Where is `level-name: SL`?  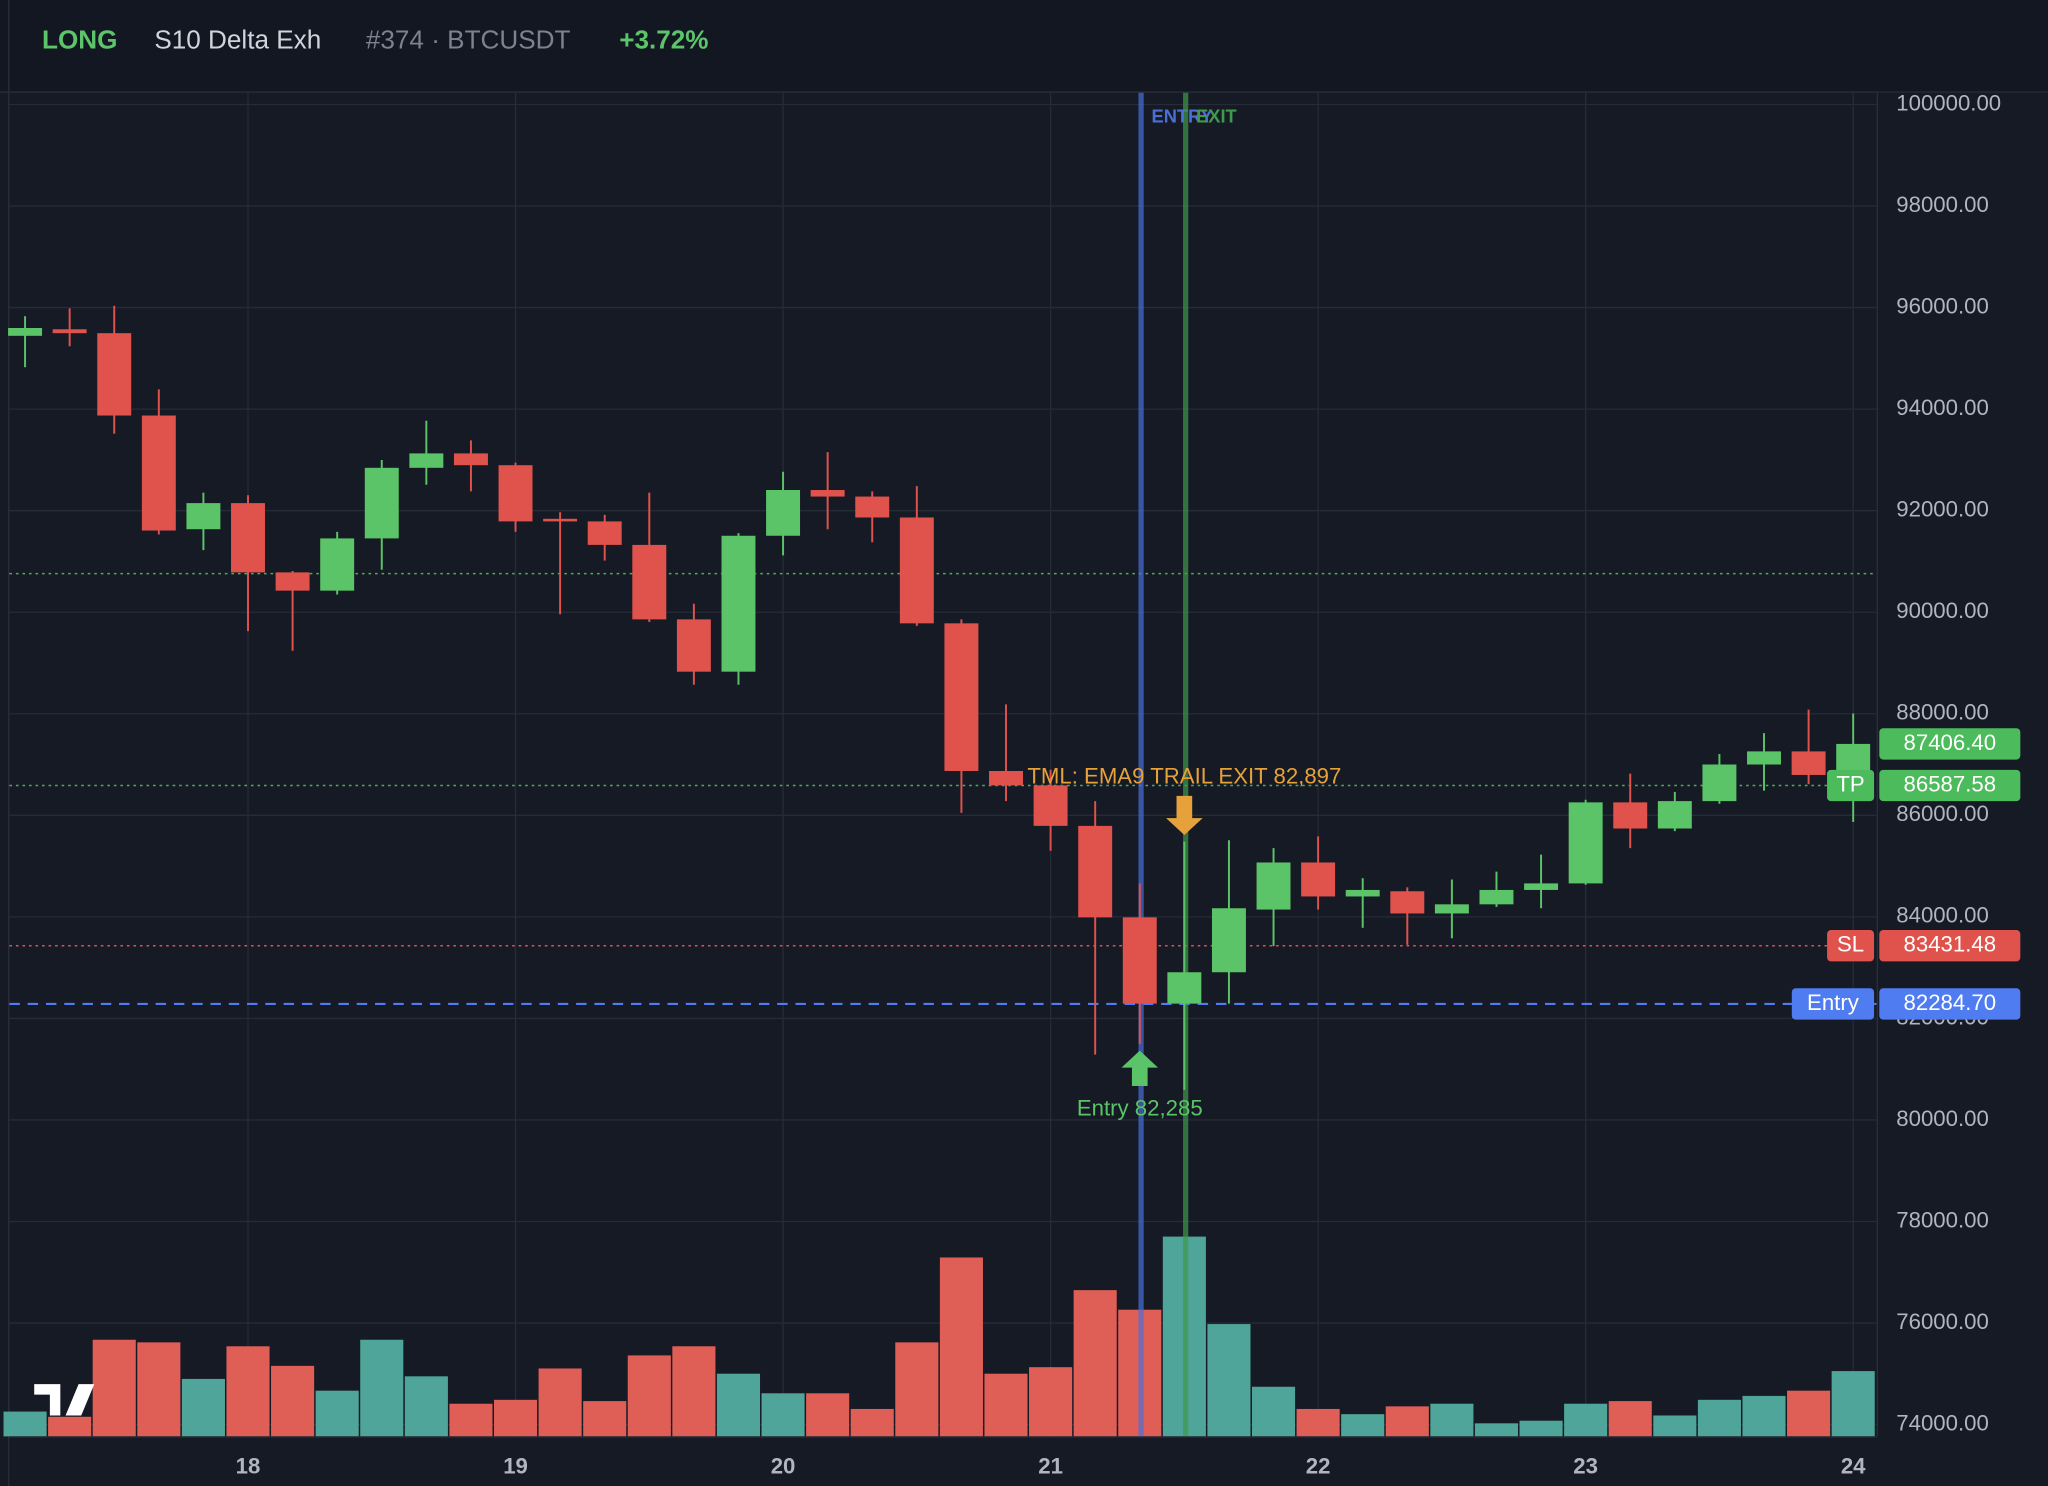
level-name: SL is located at coordinates (1850, 944).